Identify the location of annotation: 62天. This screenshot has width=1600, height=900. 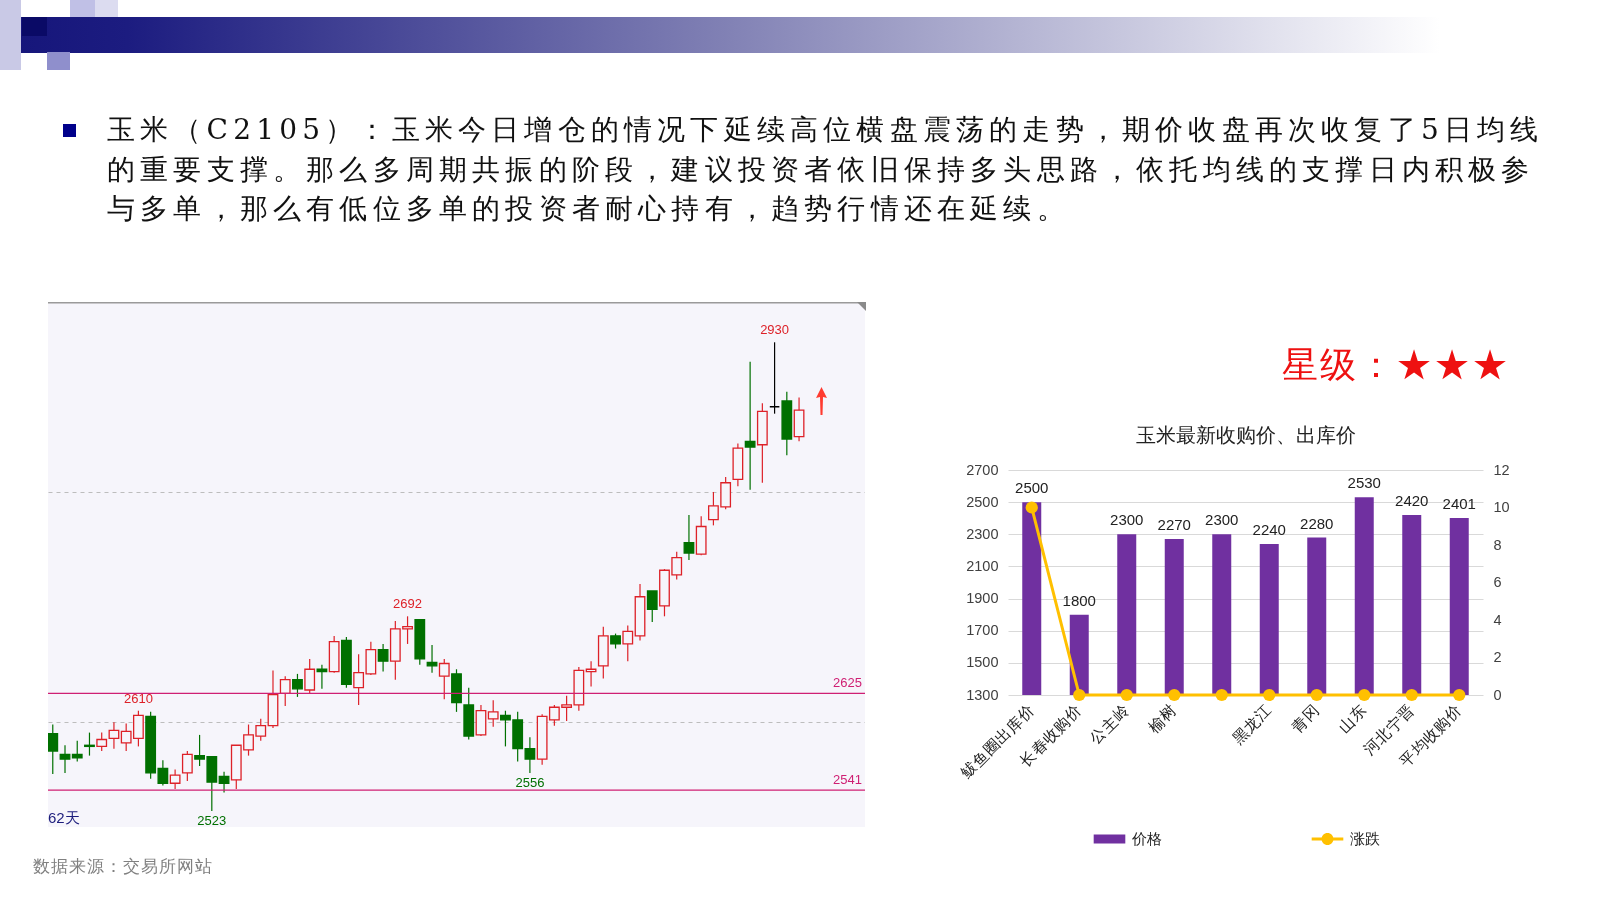
(64, 817).